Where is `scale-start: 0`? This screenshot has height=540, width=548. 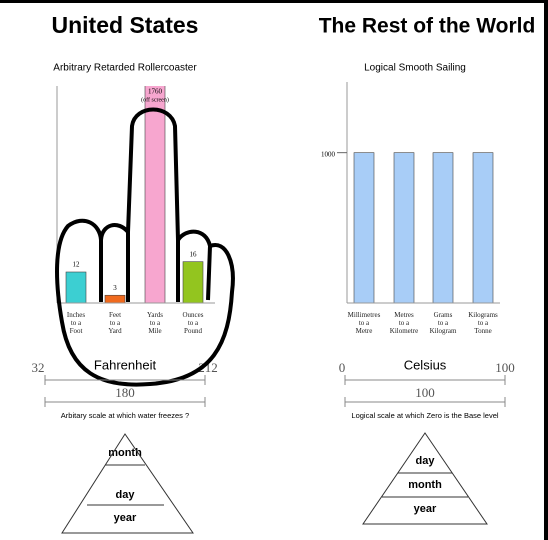
scale-start: 0 is located at coordinates (342, 367).